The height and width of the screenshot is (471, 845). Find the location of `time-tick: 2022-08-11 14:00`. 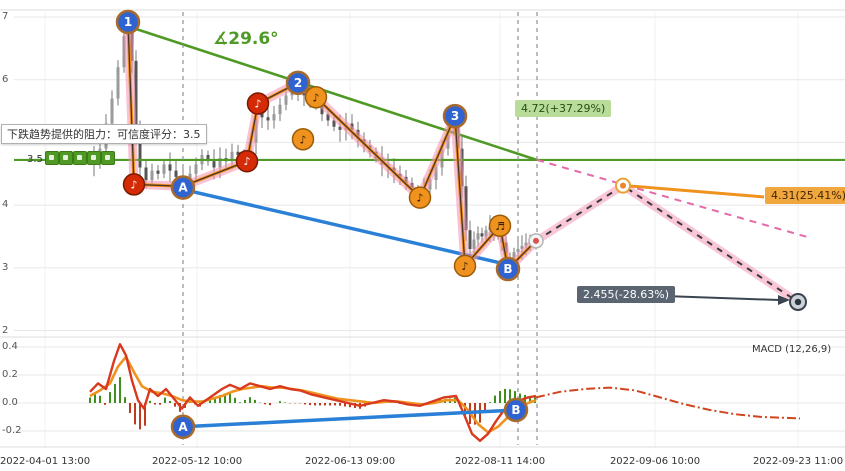

time-tick: 2022-08-11 14:00 is located at coordinates (500, 461).